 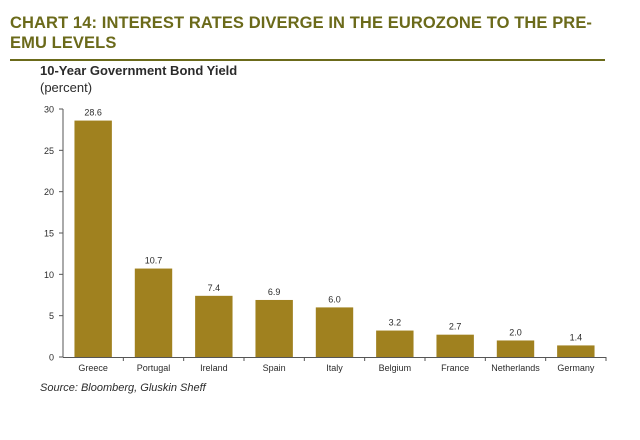 What do you see at coordinates (93, 368) in the screenshot?
I see `x-tick-label: Greece` at bounding box center [93, 368].